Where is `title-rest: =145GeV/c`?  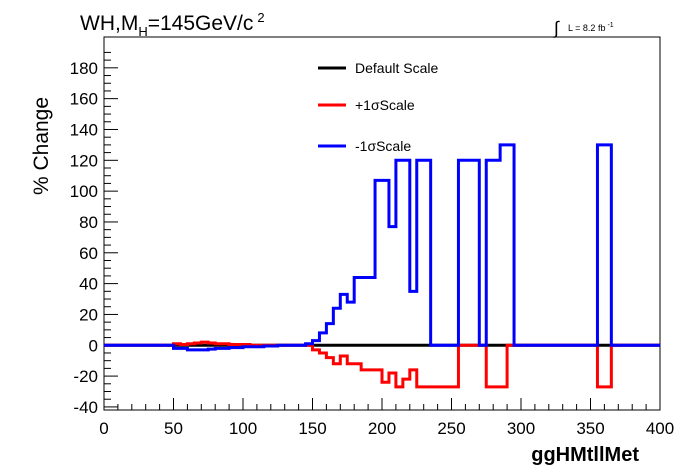
title-rest: =145GeV/c is located at coordinates (201, 23).